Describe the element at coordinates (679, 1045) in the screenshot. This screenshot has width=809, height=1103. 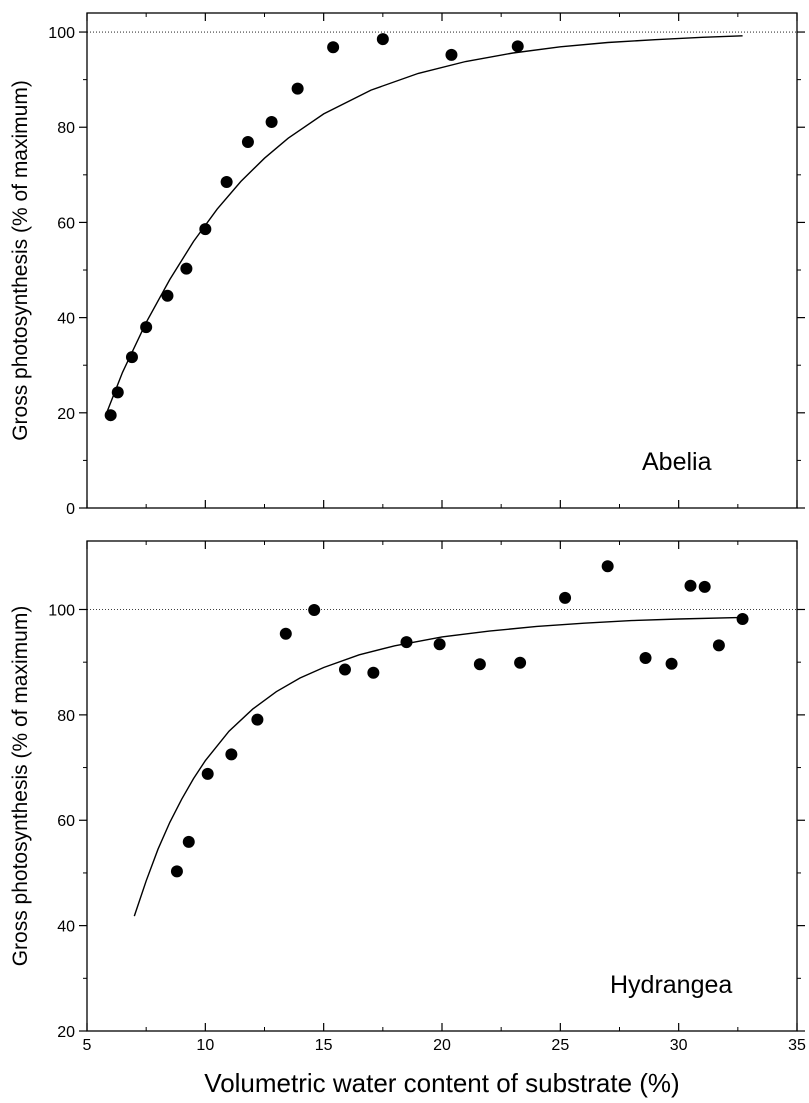
I see `x-tick-label: 30` at that location.